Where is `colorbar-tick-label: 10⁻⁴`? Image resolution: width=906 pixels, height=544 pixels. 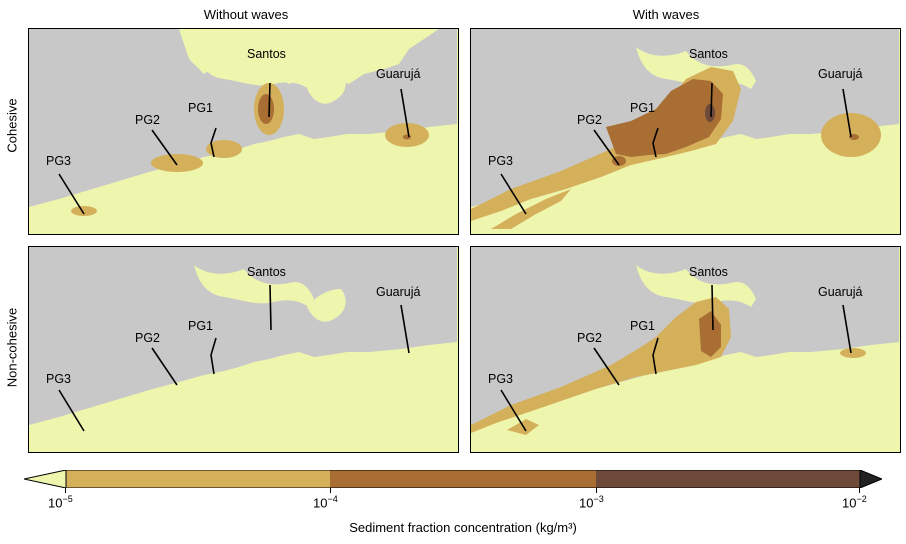 colorbar-tick-label: 10⁻⁴ is located at coordinates (325, 502).